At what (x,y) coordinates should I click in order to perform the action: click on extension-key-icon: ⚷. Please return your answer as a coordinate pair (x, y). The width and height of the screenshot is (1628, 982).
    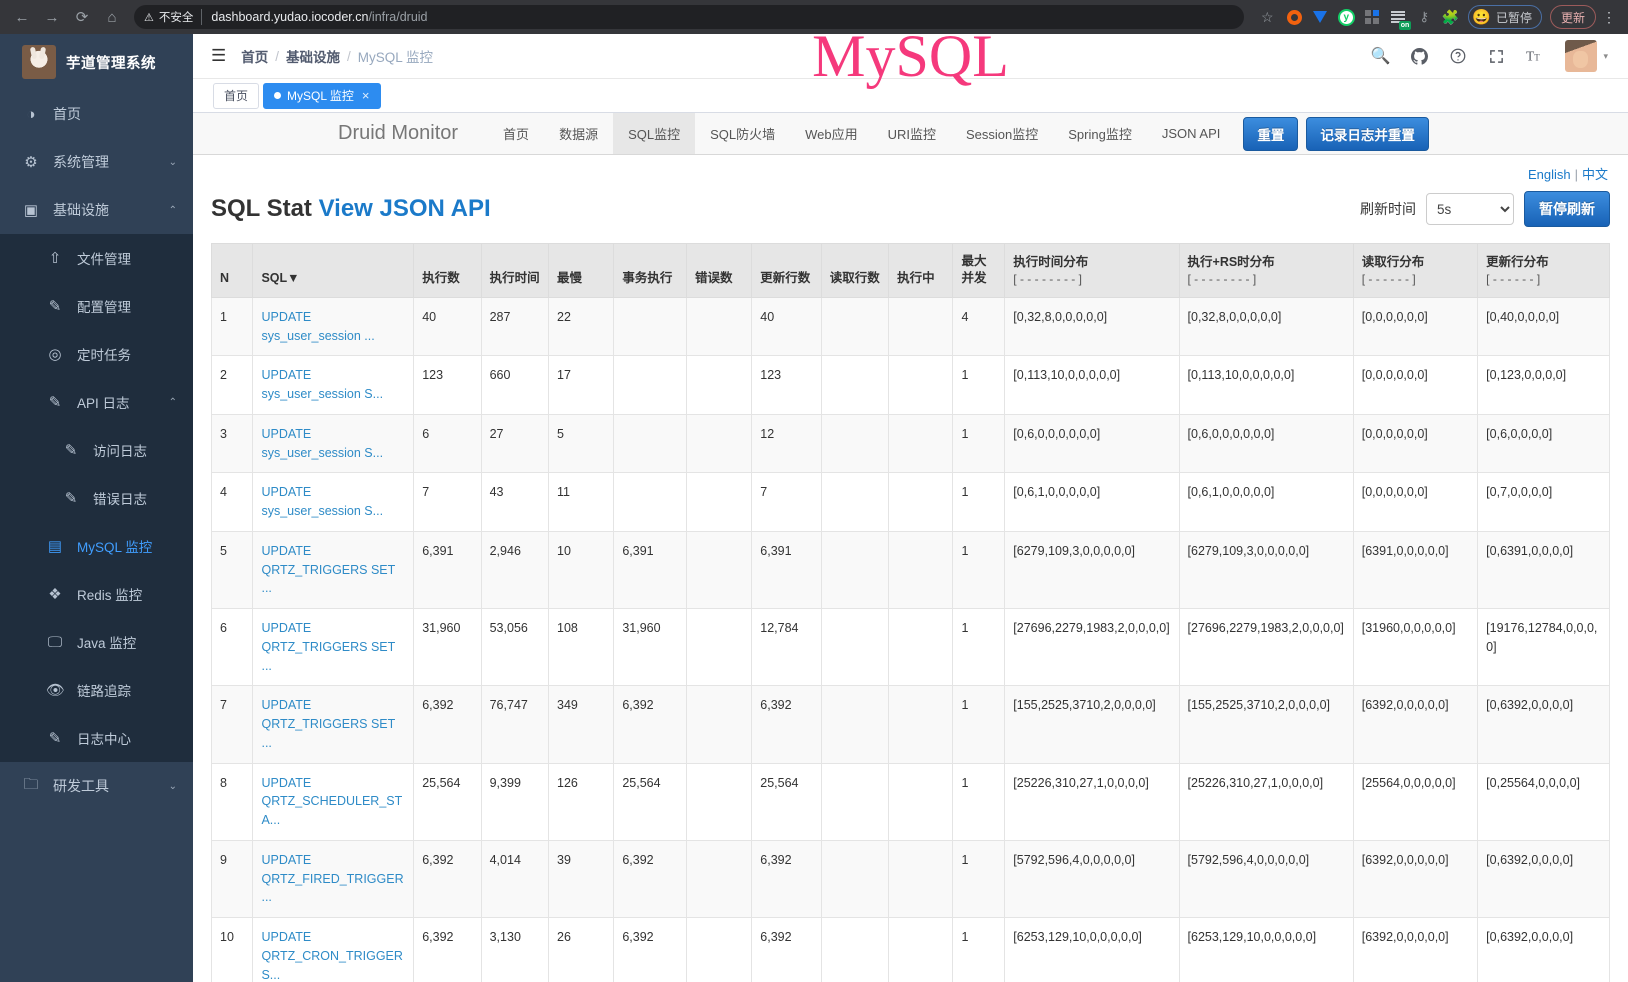
    Looking at the image, I should click on (1424, 16).